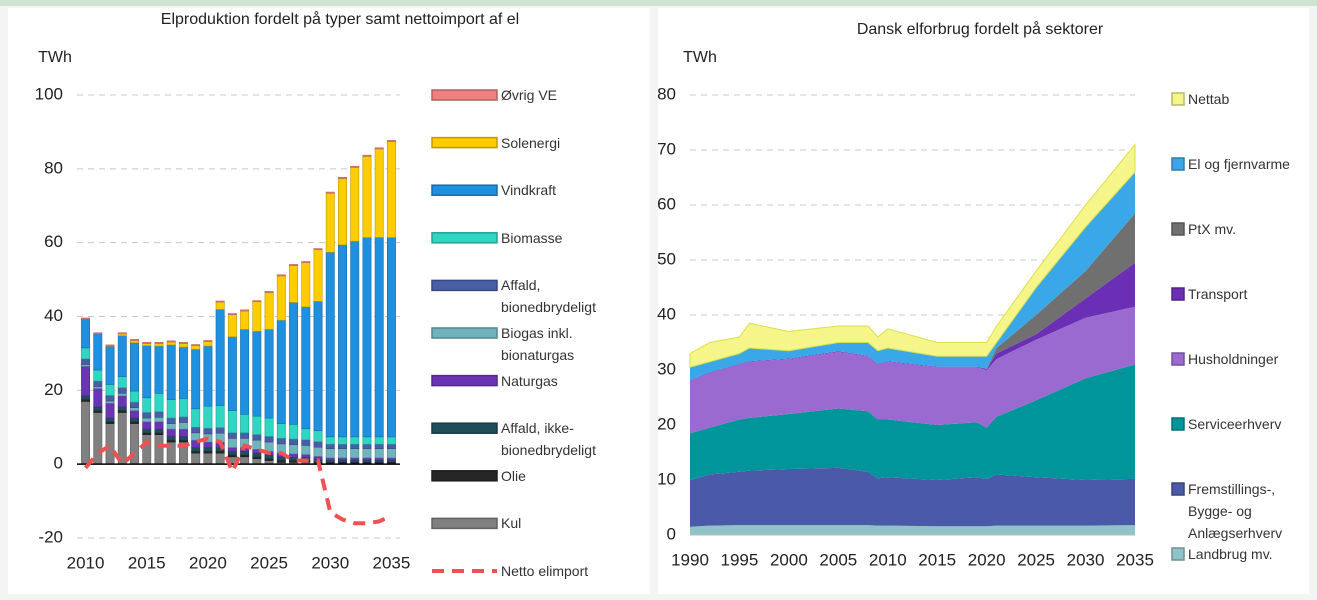 Image resolution: width=1317 pixels, height=600 pixels. I want to click on legend-label: Landbrug mv., so click(1230, 554).